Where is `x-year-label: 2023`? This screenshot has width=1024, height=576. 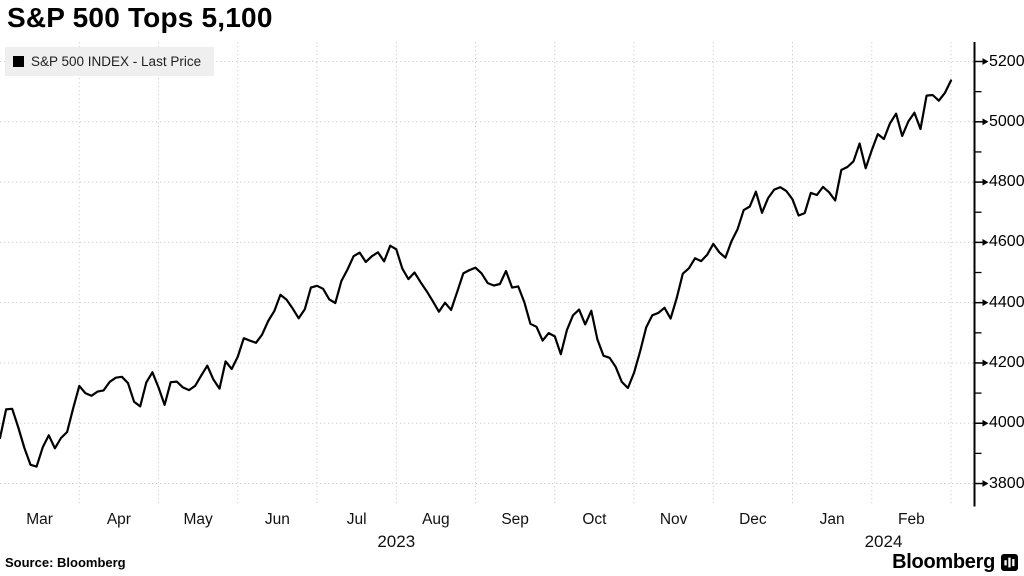
x-year-label: 2023 is located at coordinates (396, 541).